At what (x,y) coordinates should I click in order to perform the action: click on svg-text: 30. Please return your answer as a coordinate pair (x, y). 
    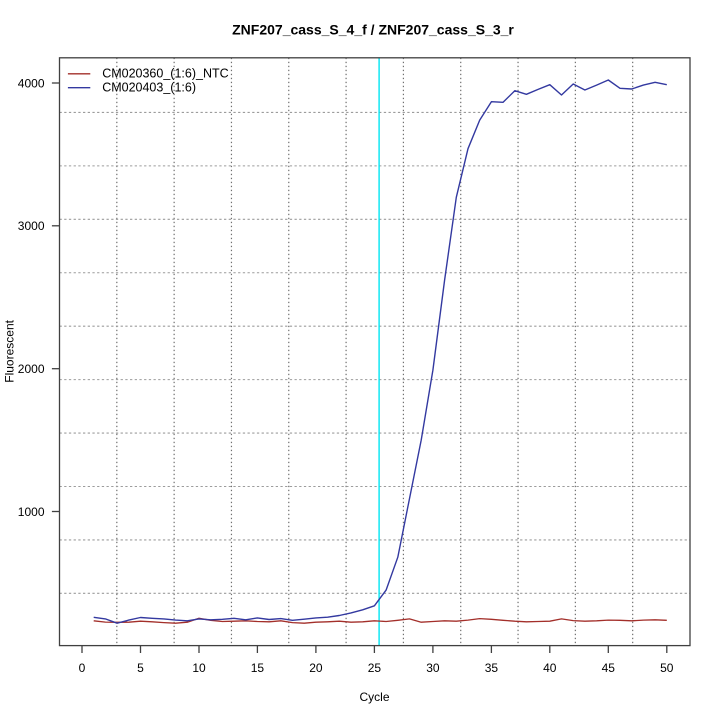
    Looking at the image, I should click on (433, 668).